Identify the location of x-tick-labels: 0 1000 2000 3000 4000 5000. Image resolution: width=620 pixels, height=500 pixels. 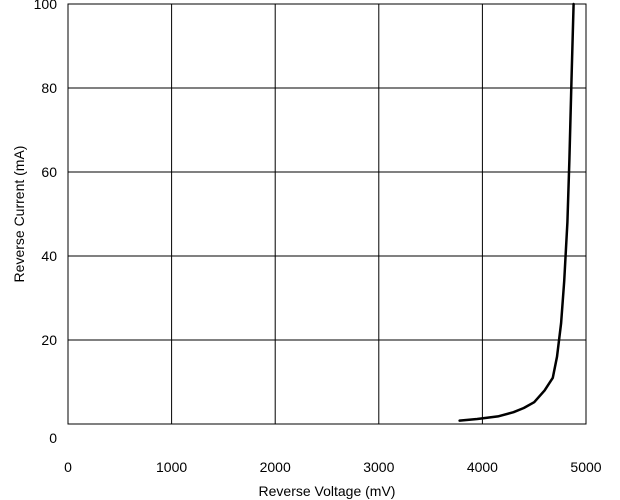
(333, 467).